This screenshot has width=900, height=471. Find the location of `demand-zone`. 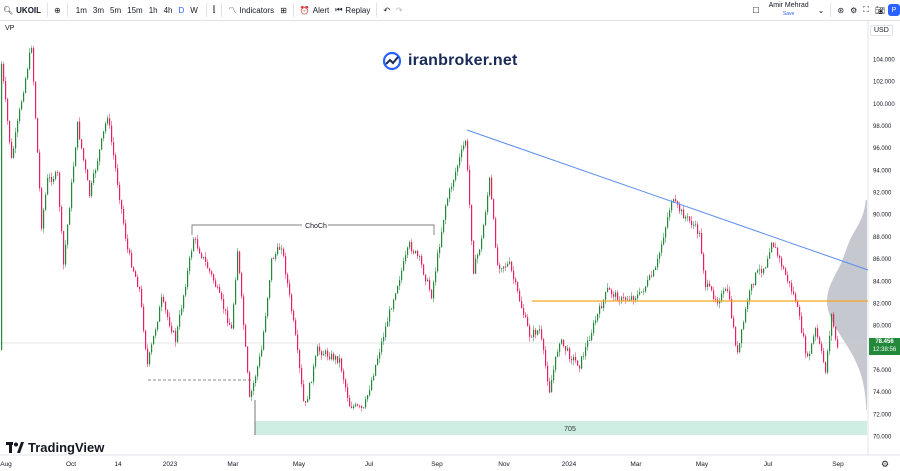

demand-zone is located at coordinates (561, 428).